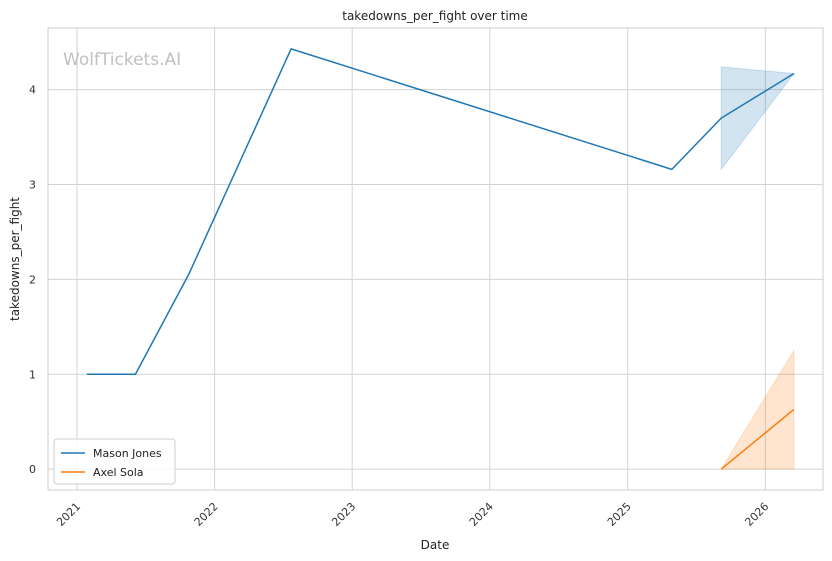 The image size is (832, 561). What do you see at coordinates (32, 185) in the screenshot?
I see `y-tick-label: 3` at bounding box center [32, 185].